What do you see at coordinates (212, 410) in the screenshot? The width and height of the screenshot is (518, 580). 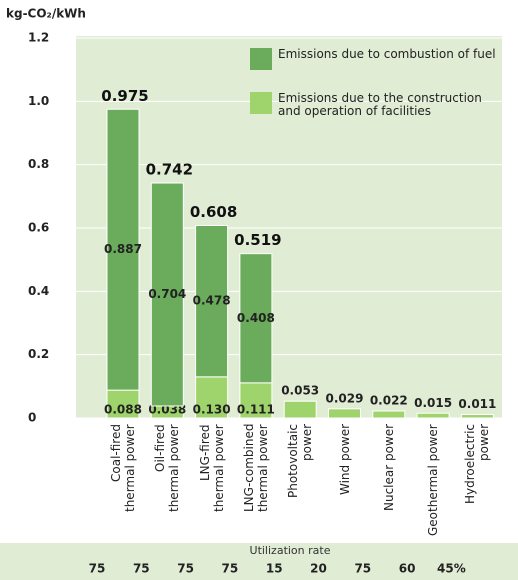 I see `value-label: 0.130` at bounding box center [212, 410].